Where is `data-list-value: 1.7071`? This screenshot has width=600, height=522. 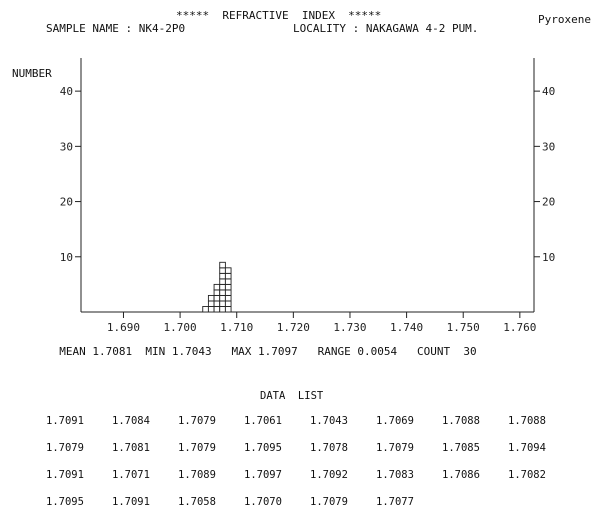
data-list-value: 1.7071 is located at coordinates (131, 475).